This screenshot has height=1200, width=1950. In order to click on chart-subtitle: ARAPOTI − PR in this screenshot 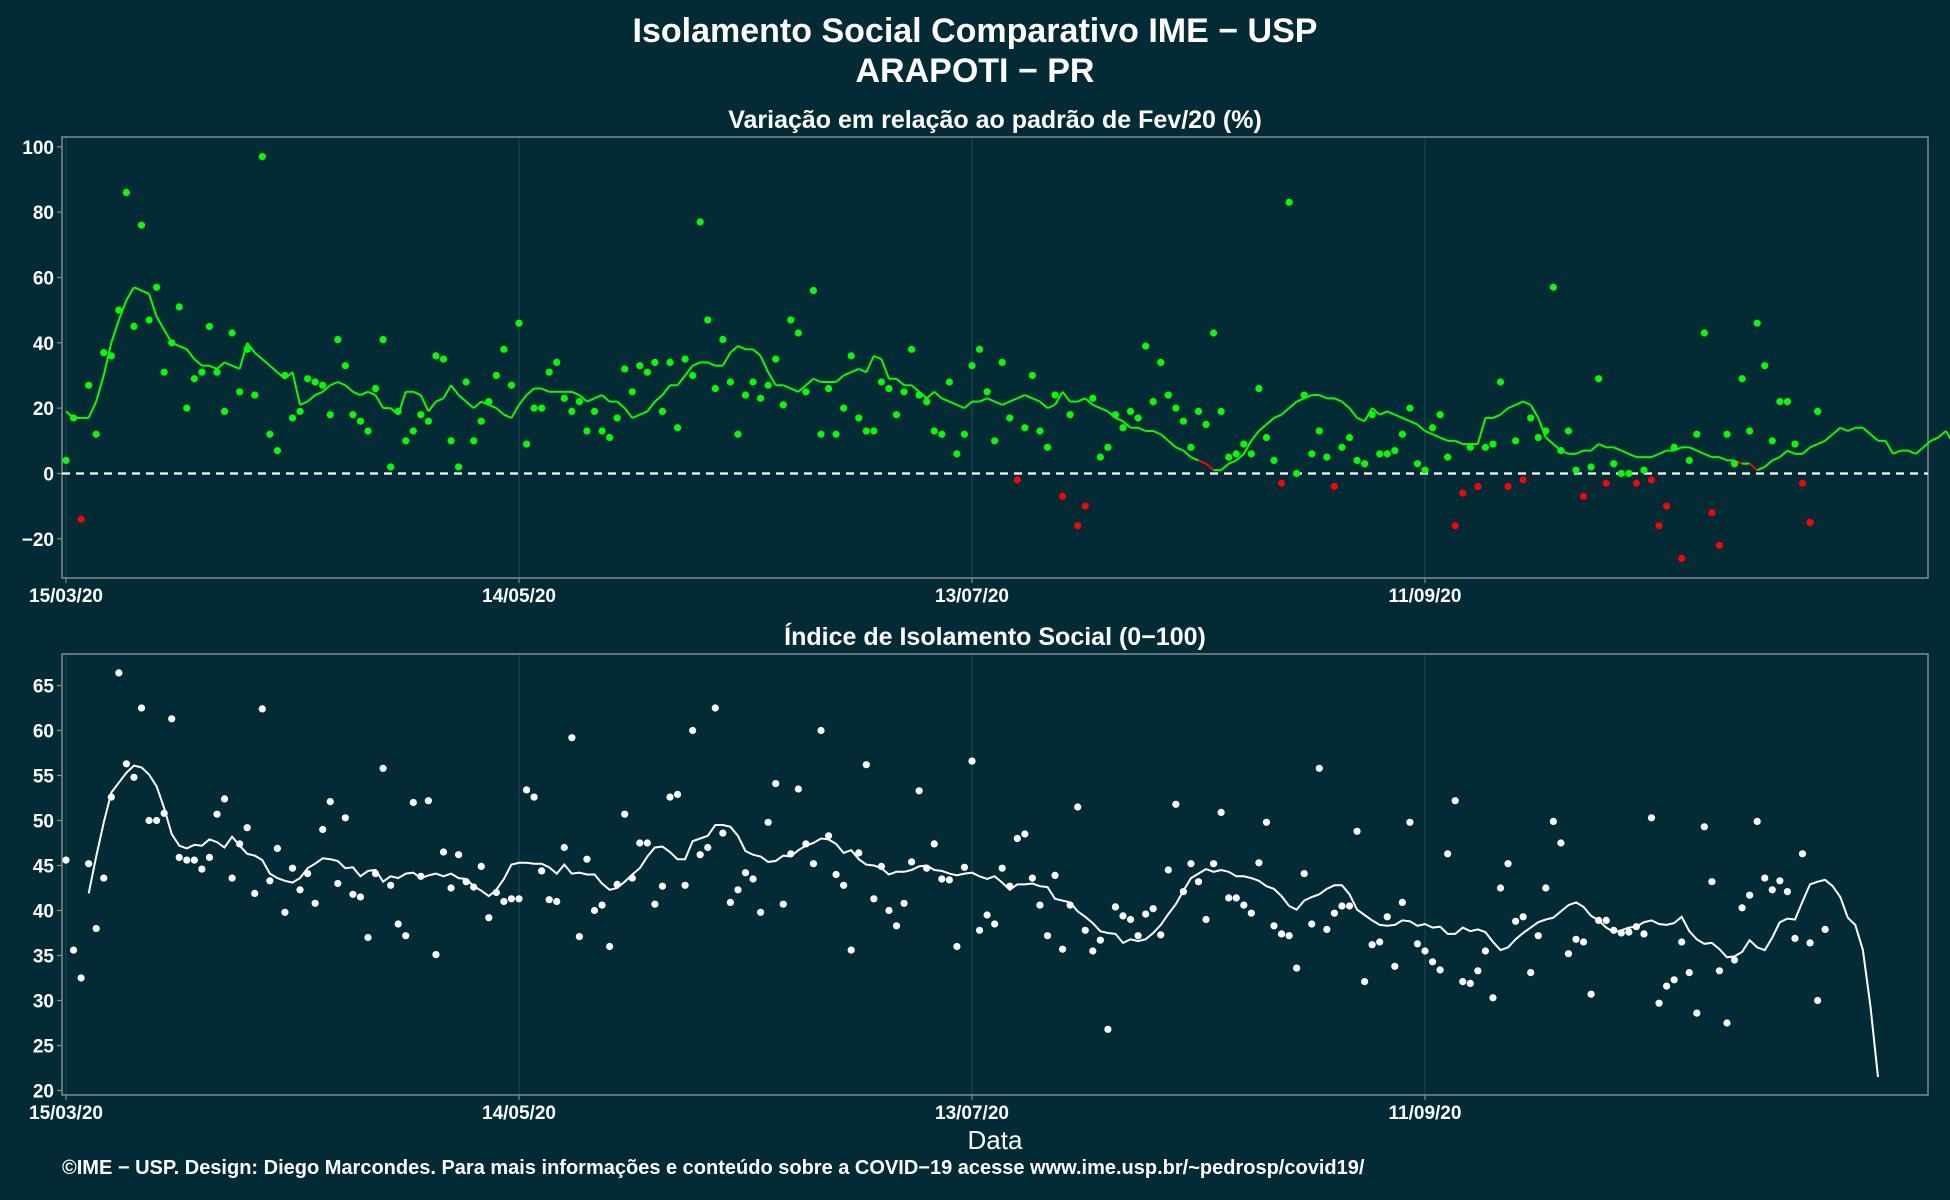, I will do `click(975, 71)`.